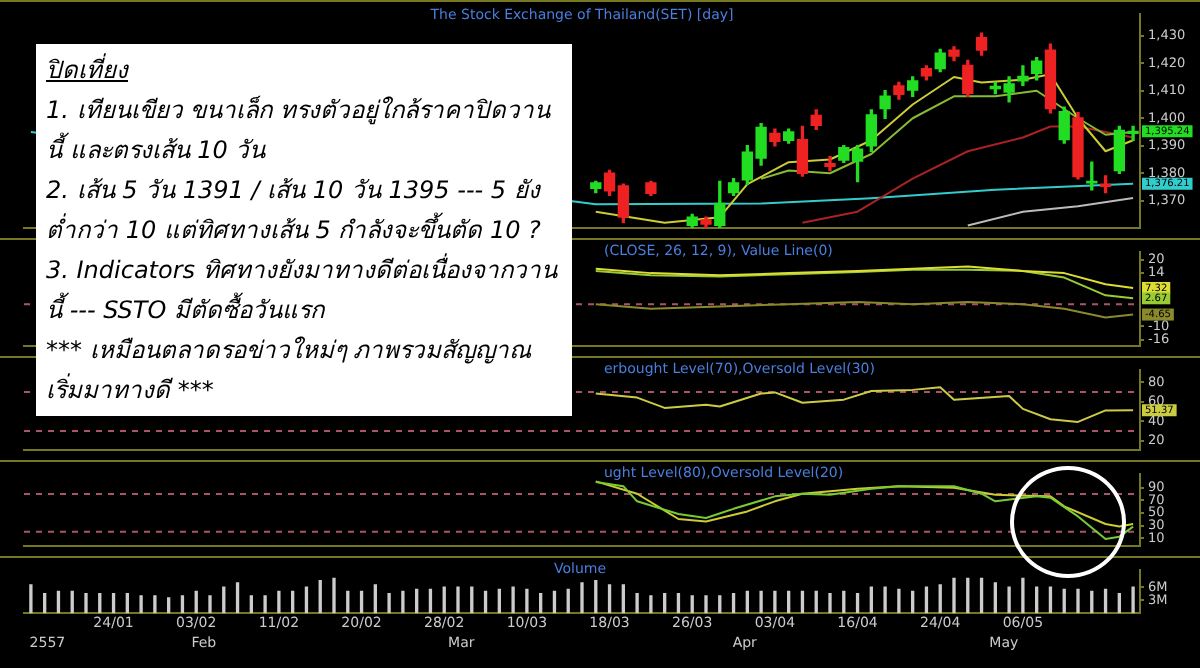  I want to click on text: *** เหมือนตลาดรอข่าวใหม่ๆ ภาพรวมสัญญาณเริ่มมาทางดี ***, so click(289, 370).